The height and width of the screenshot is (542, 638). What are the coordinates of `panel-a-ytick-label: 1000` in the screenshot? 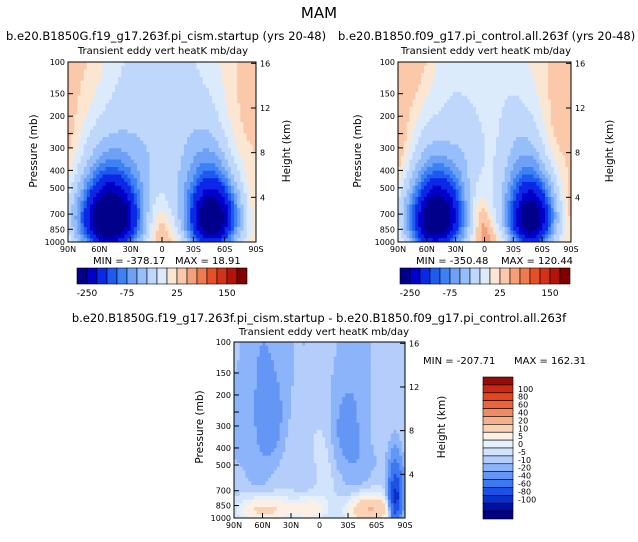 It's located at (55, 242).